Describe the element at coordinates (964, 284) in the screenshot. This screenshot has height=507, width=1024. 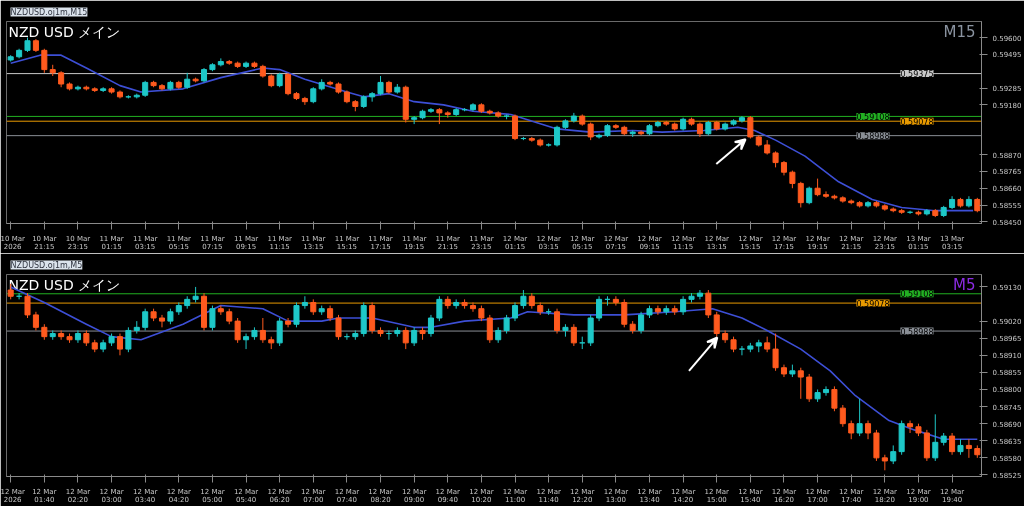
I see `annotation: M5` at that location.